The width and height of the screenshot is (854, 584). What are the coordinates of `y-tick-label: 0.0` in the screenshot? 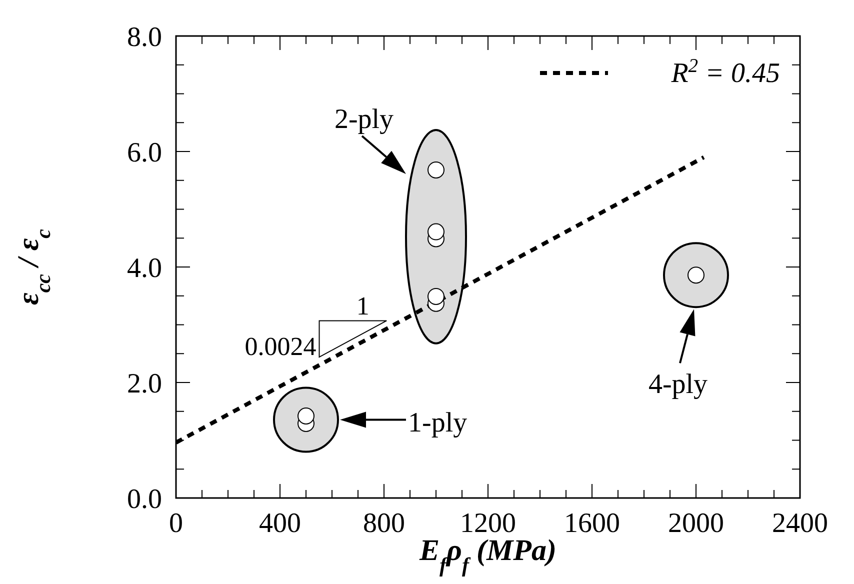 It's located at (144, 499).